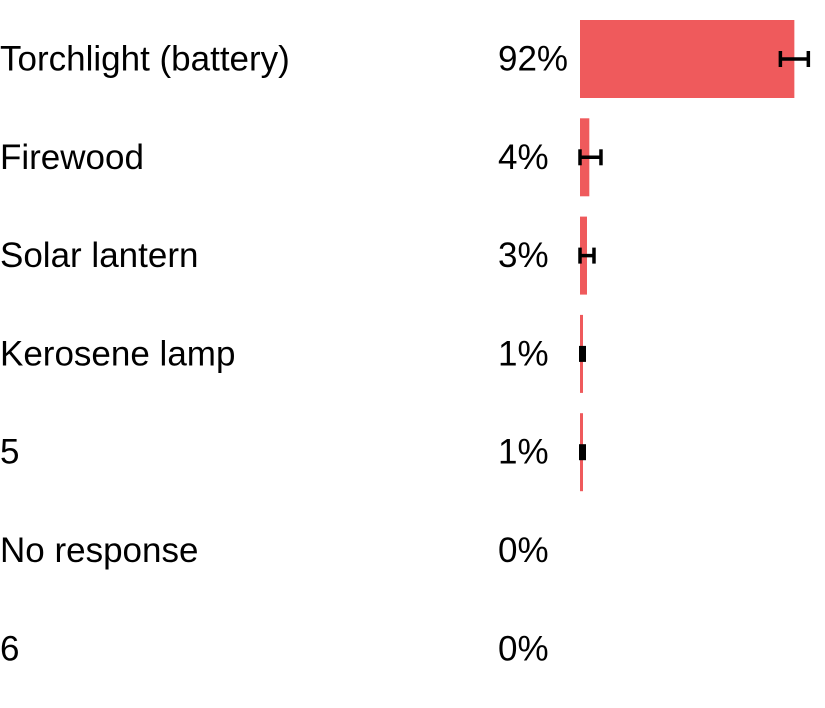  What do you see at coordinates (533, 59) in the screenshot?
I see `value-label: 92%` at bounding box center [533, 59].